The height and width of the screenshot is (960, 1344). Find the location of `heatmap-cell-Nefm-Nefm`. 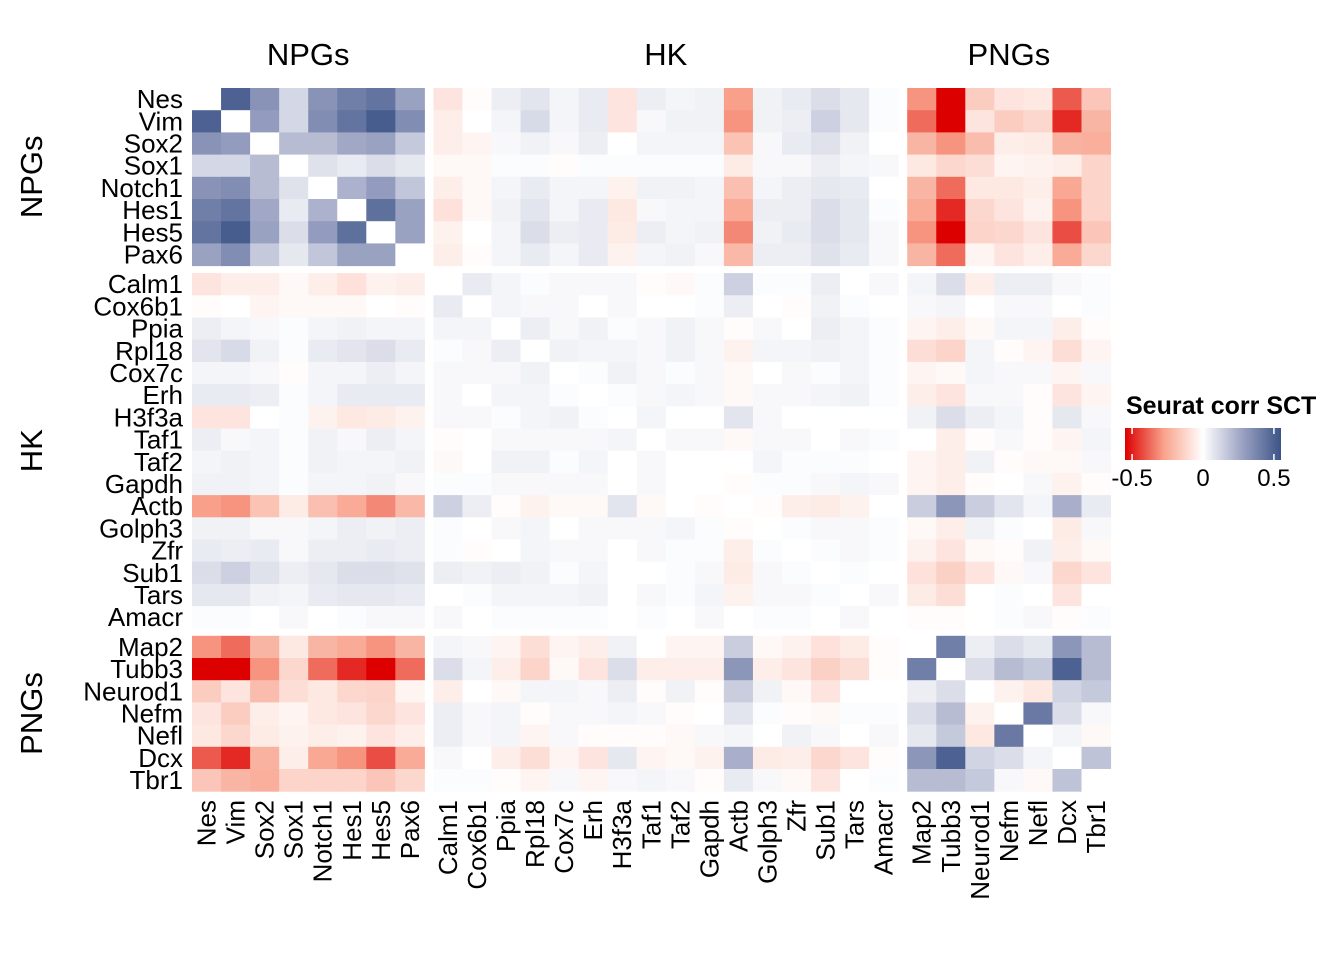

heatmap-cell-Nefm-Nefm is located at coordinates (1009, 714).